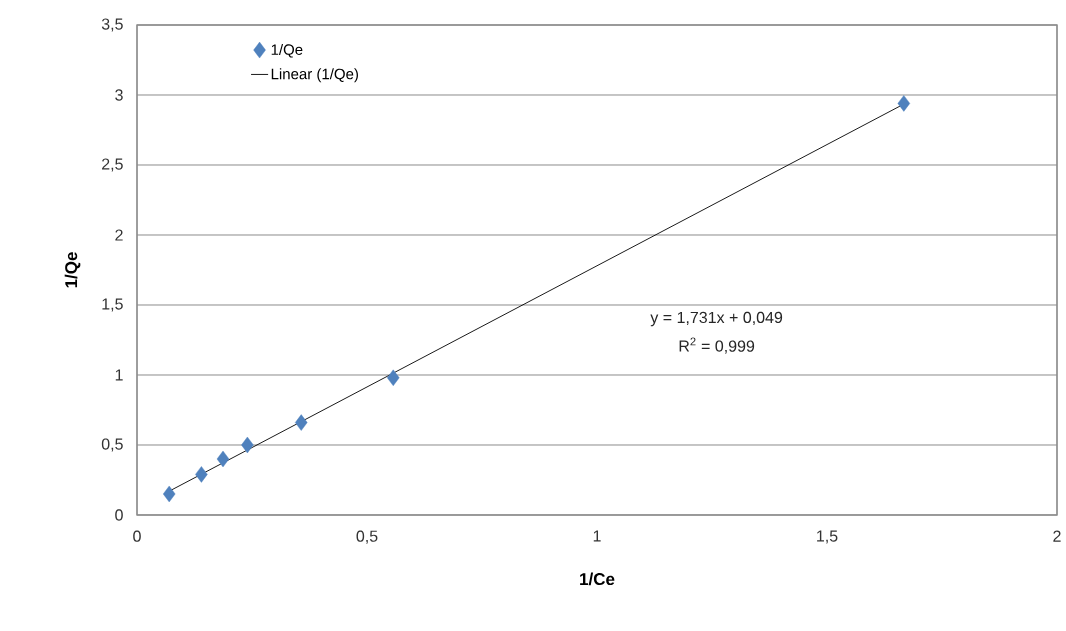 This screenshot has height=631, width=1066. I want to click on y-axis-title: 1/Qe, so click(72, 270).